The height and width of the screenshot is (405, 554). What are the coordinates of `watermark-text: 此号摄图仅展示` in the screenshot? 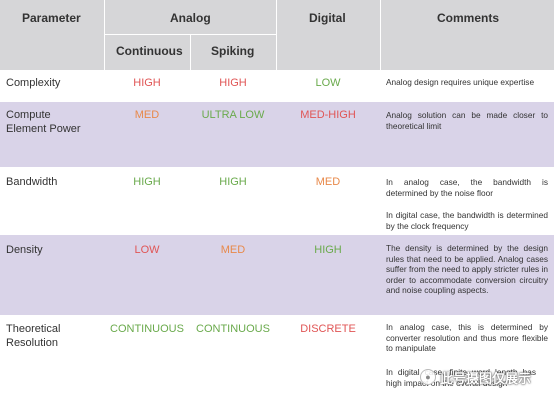 It's located at (486, 378).